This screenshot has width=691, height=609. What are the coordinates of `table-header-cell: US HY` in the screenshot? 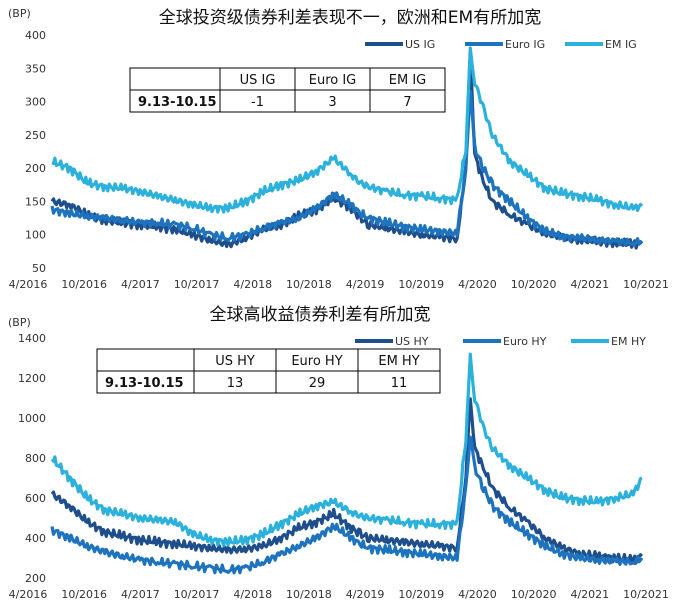 It's located at (235, 361).